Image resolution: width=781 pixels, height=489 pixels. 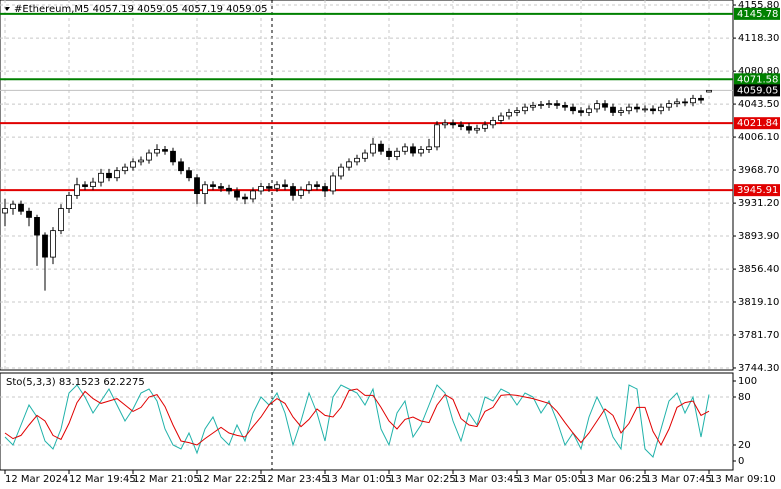 What do you see at coordinates (758, 368) in the screenshot?
I see `y-tick-label: 3744.30` at bounding box center [758, 368].